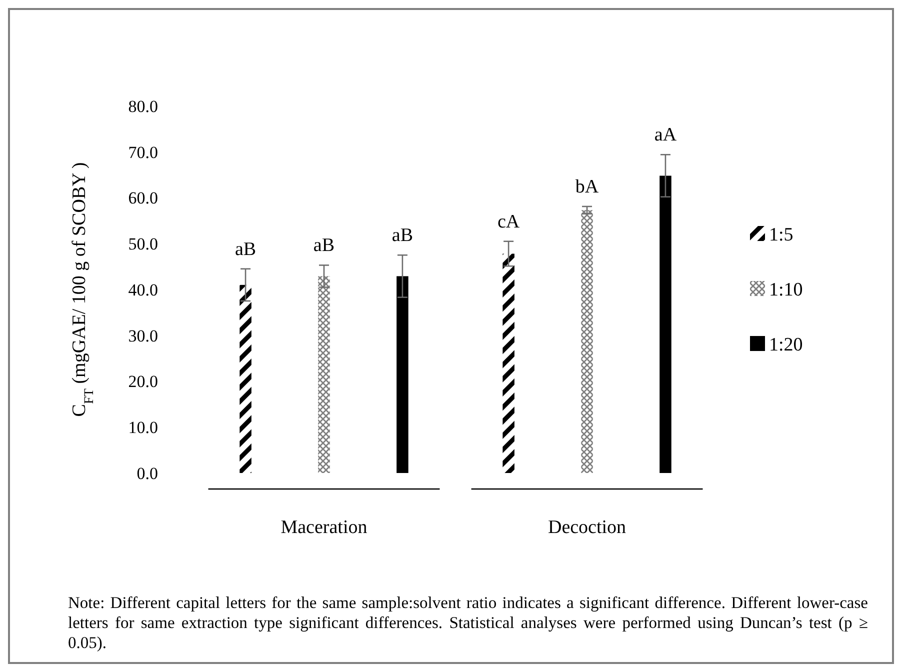  I want to click on y-tick-label: 10.0, so click(143, 428).